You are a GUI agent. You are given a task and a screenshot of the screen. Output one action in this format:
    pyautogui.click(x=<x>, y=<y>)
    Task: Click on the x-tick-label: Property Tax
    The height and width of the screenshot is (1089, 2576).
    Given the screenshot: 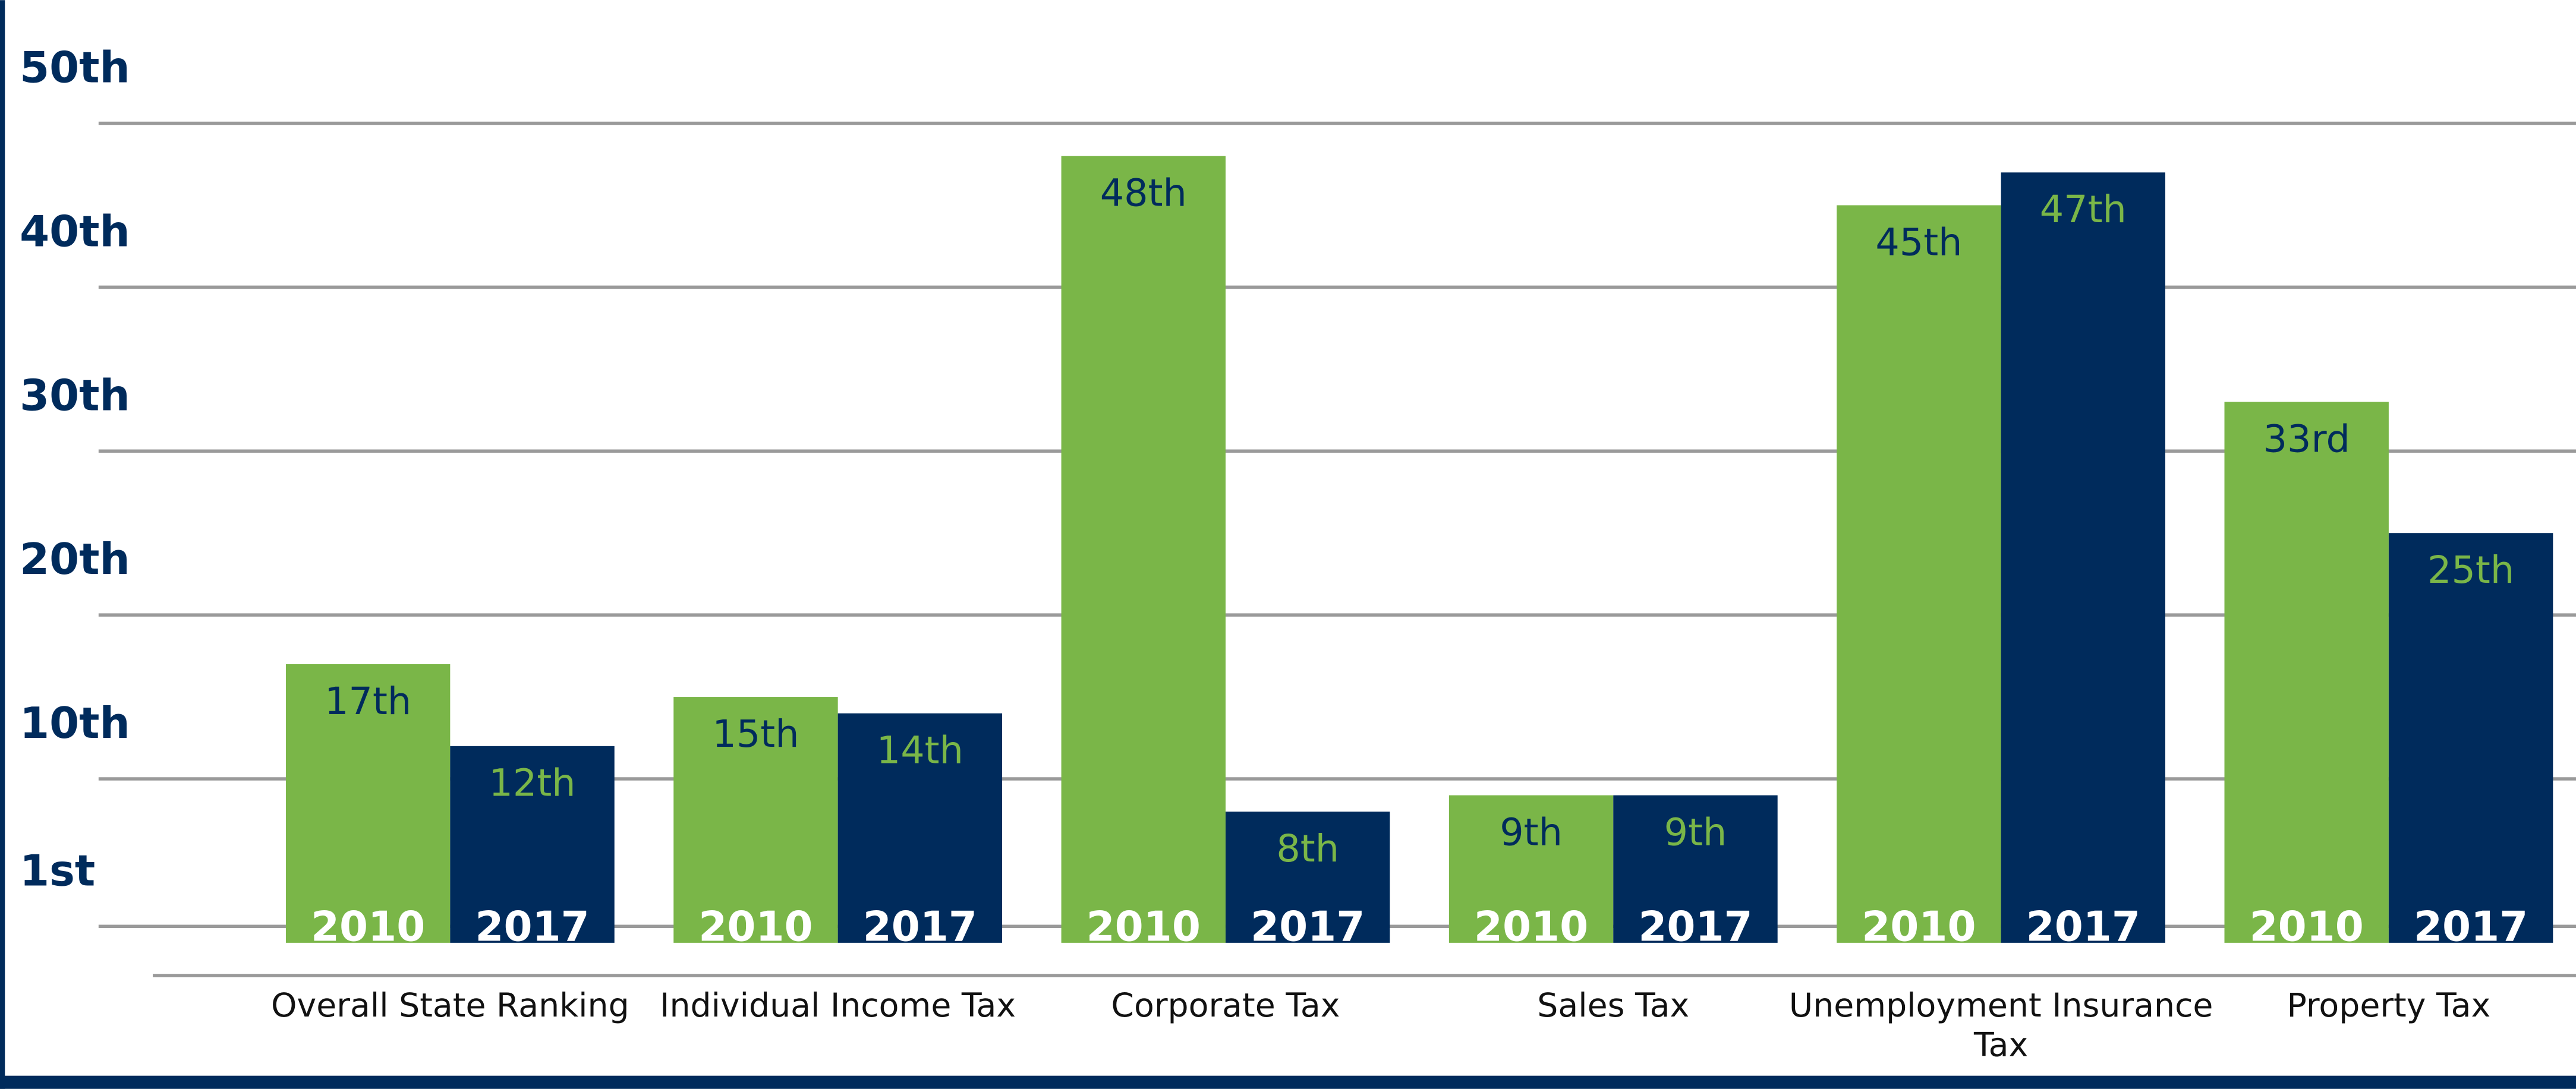 What is the action you would take?
    pyautogui.click(x=2389, y=1005)
    